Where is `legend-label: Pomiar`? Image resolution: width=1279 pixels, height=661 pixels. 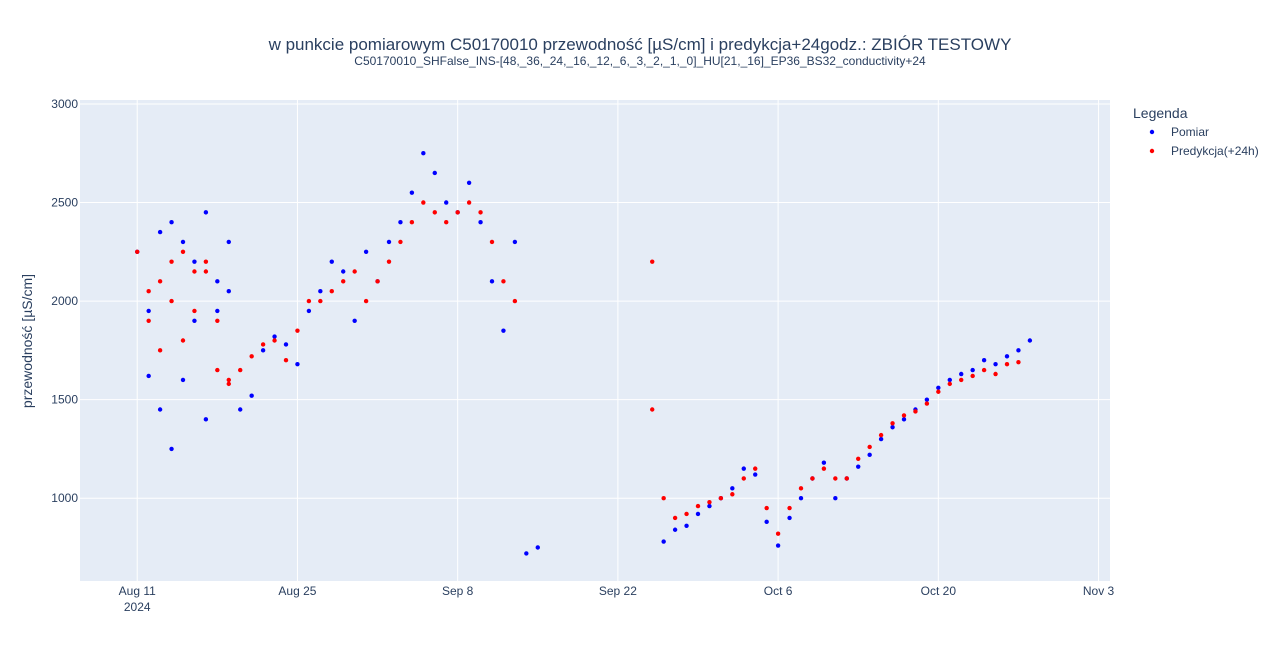
legend-label: Pomiar is located at coordinates (1190, 132).